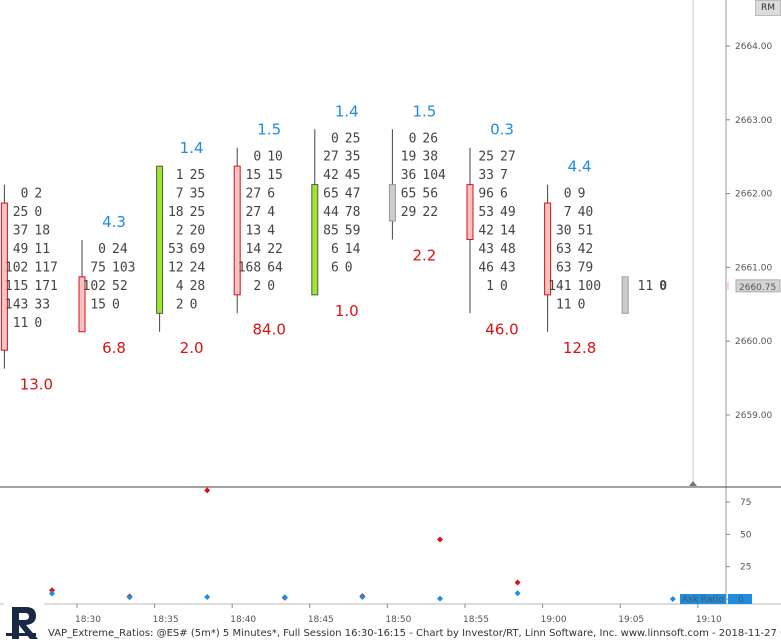 This screenshot has width=781, height=644. What do you see at coordinates (486, 194) in the screenshot?
I see `bid-volume: 96` at bounding box center [486, 194].